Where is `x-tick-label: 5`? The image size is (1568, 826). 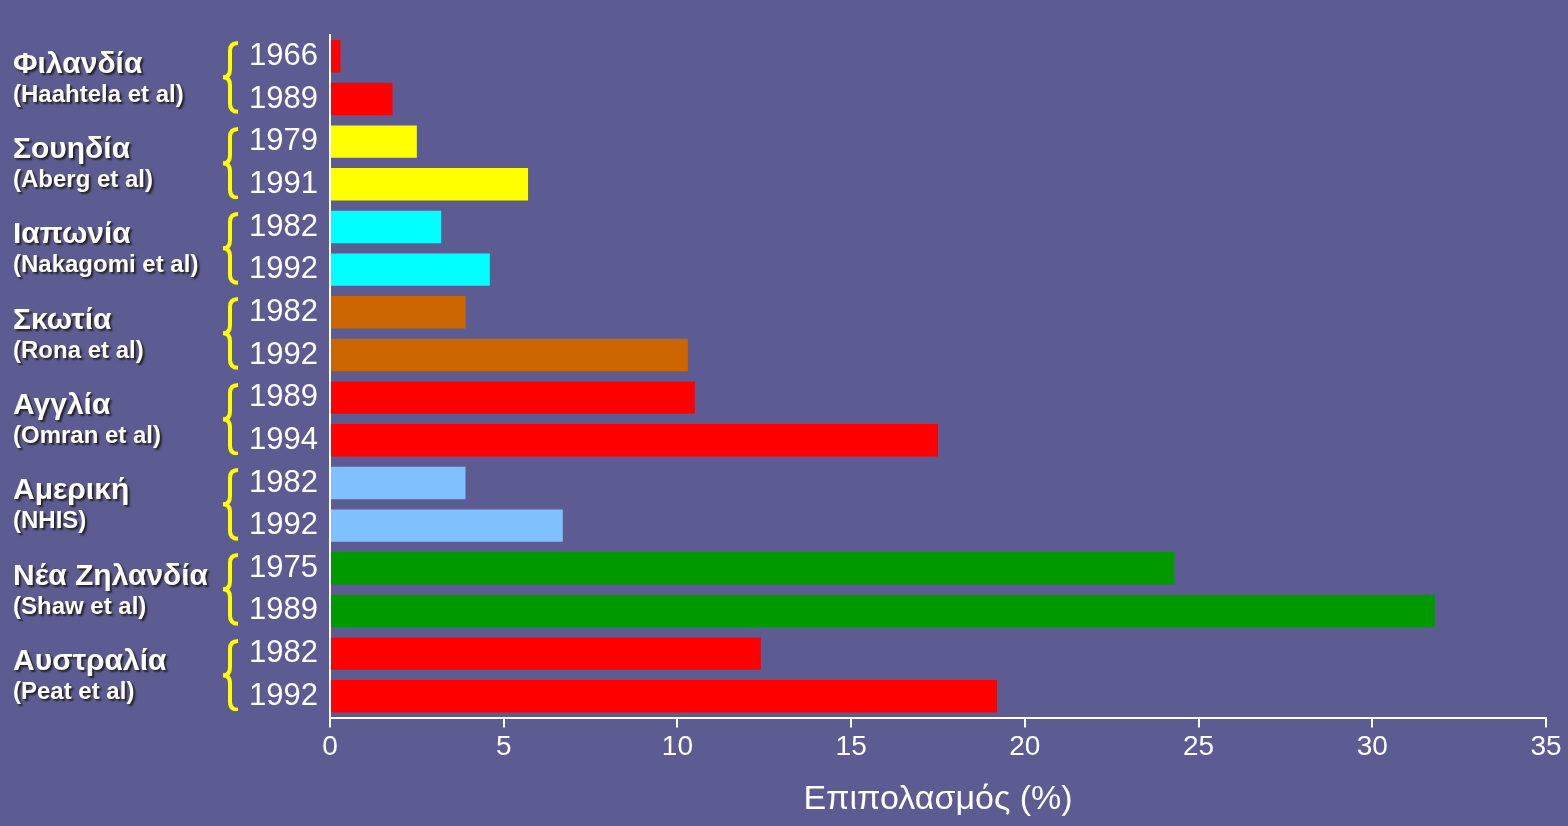
x-tick-label: 5 is located at coordinates (503, 746).